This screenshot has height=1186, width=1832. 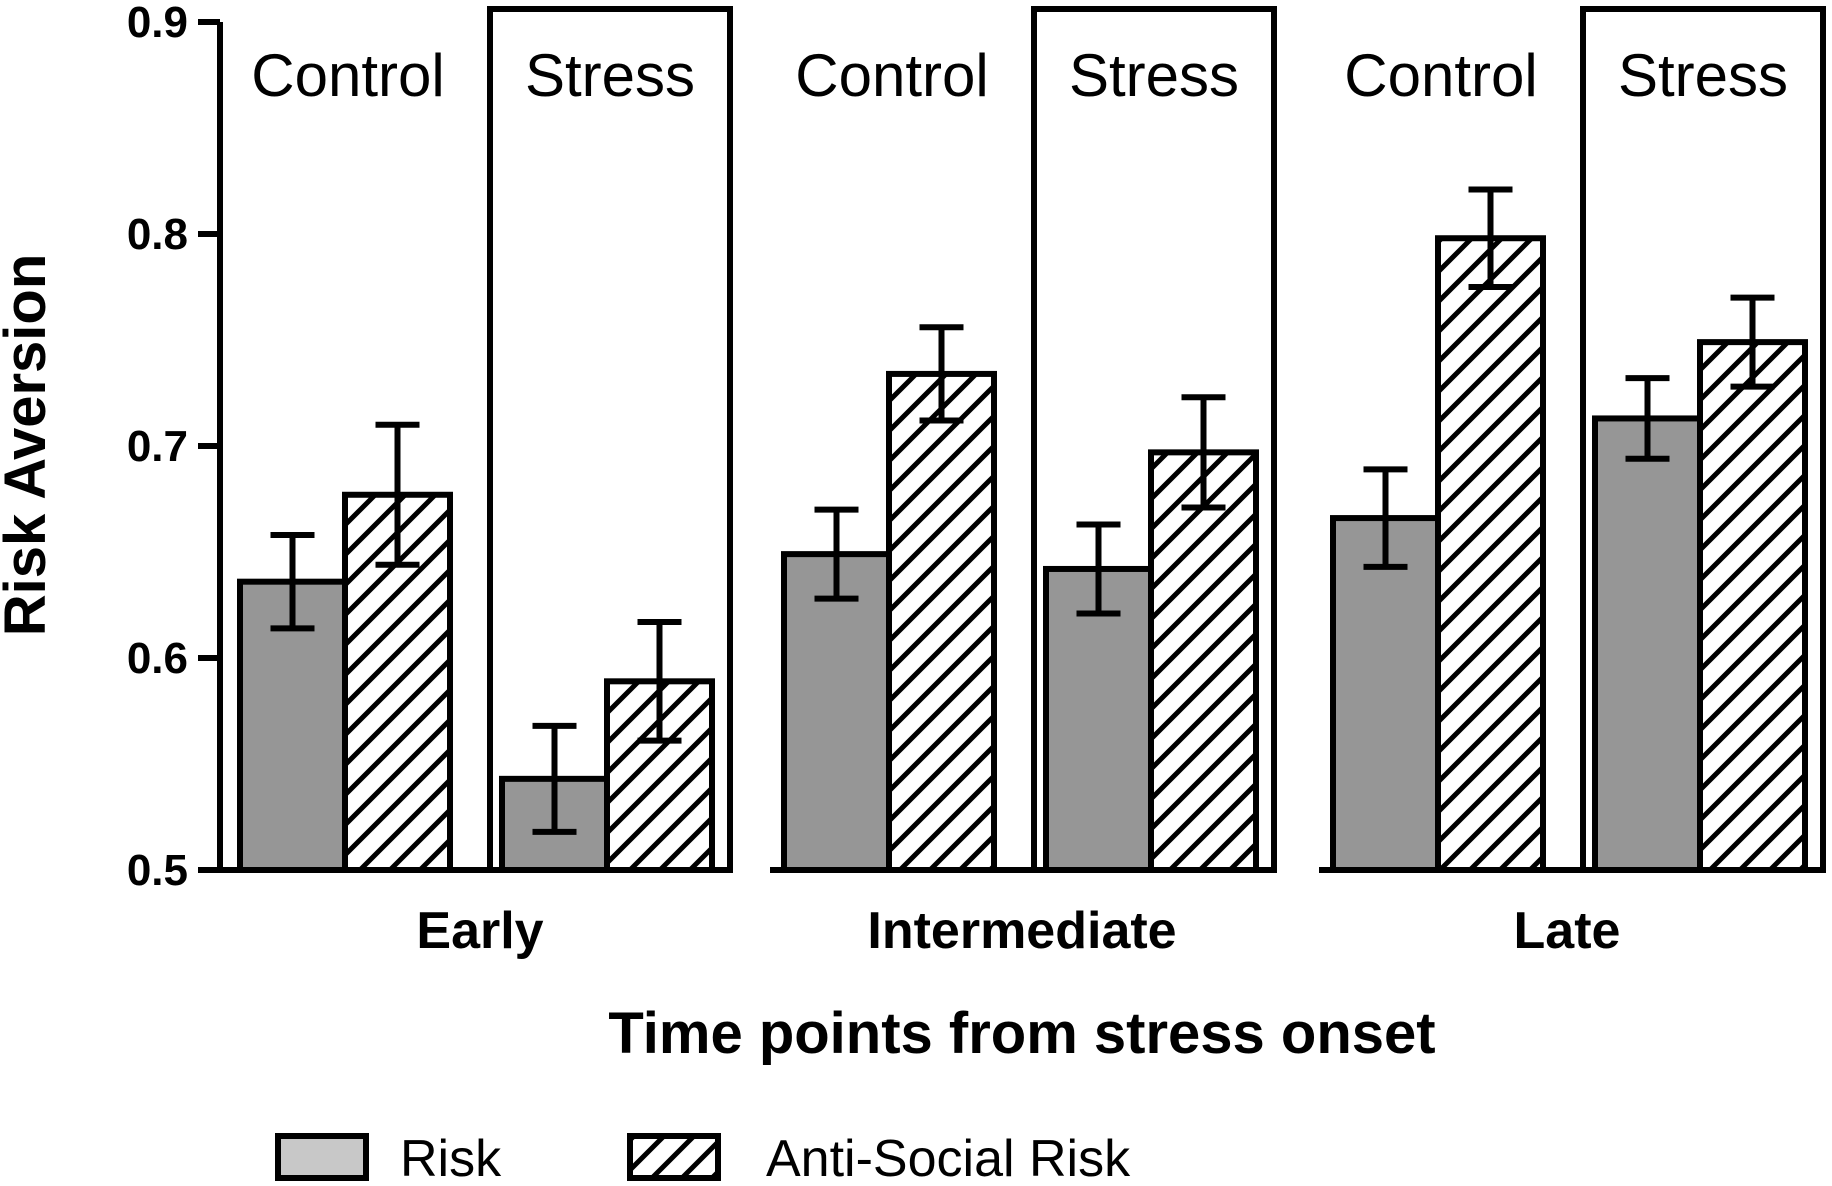 What do you see at coordinates (157, 658) in the screenshot?
I see `y-tick-label: 0.6` at bounding box center [157, 658].